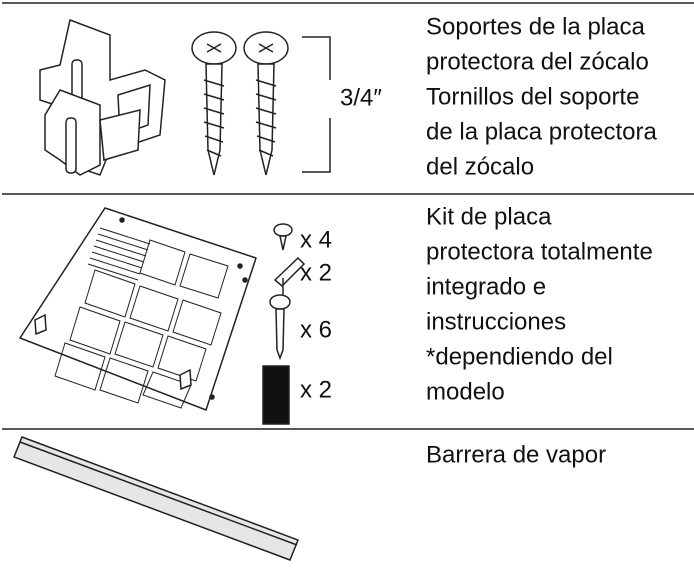 The image size is (694, 575). What do you see at coordinates (489, 216) in the screenshot?
I see `description-line: Kit de placa` at bounding box center [489, 216].